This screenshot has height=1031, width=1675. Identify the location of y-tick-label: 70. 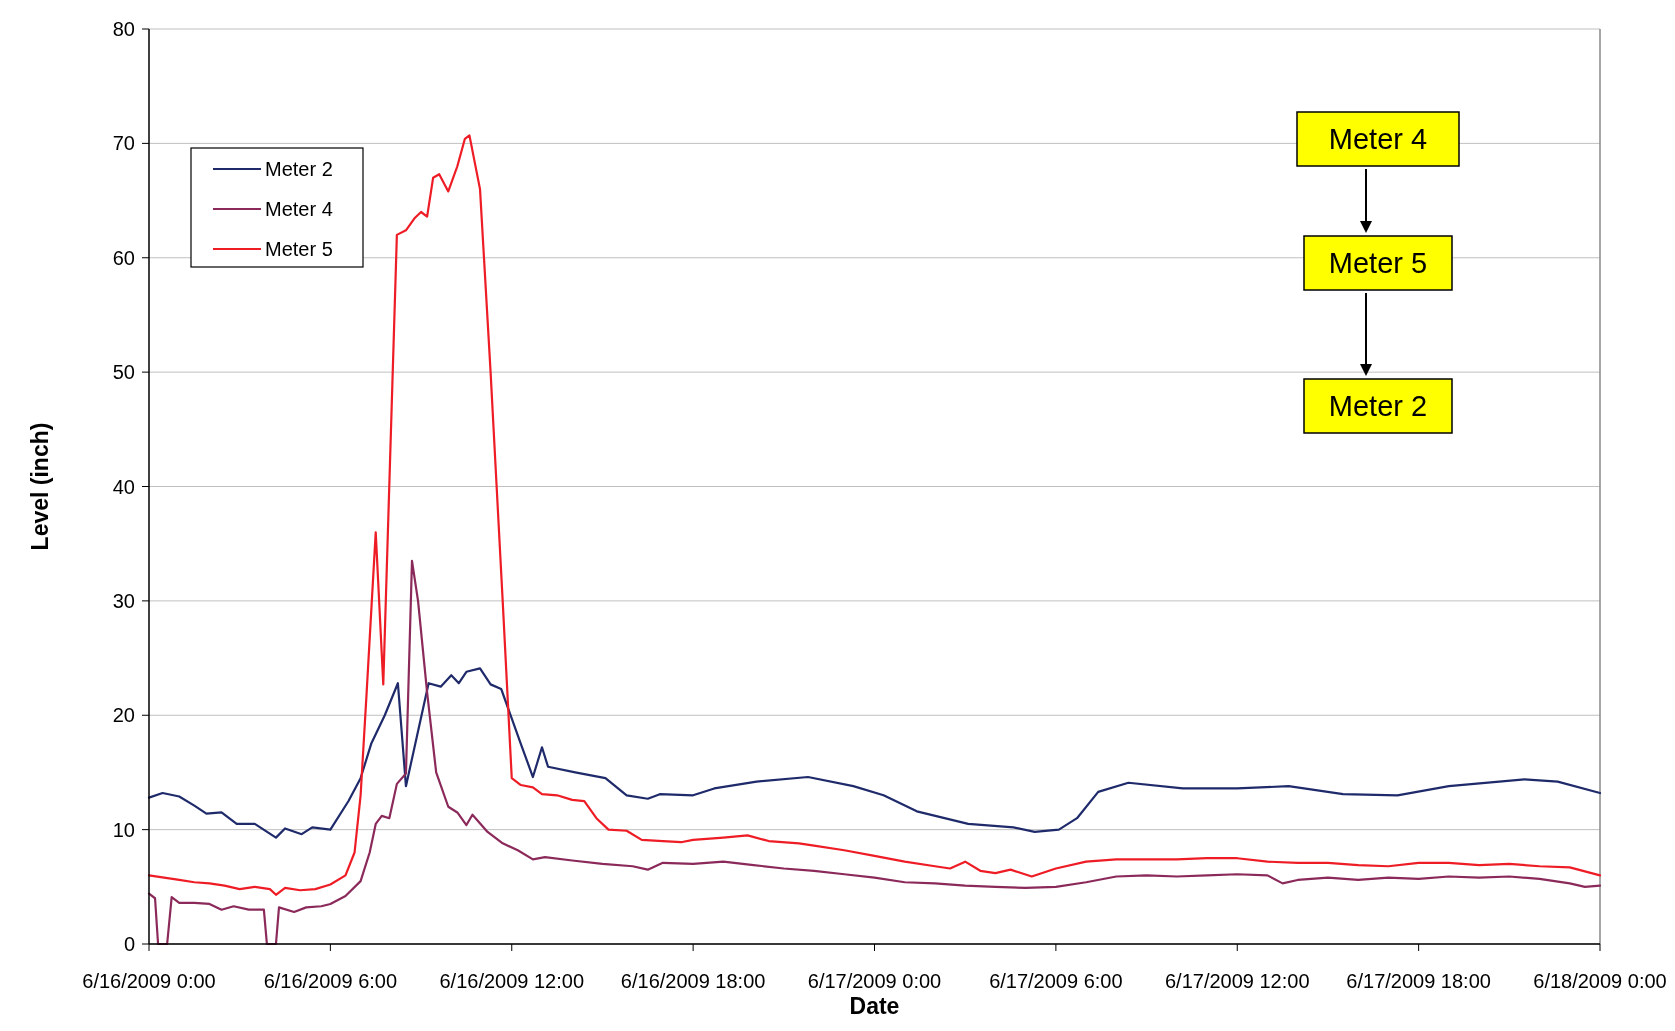
(123, 143).